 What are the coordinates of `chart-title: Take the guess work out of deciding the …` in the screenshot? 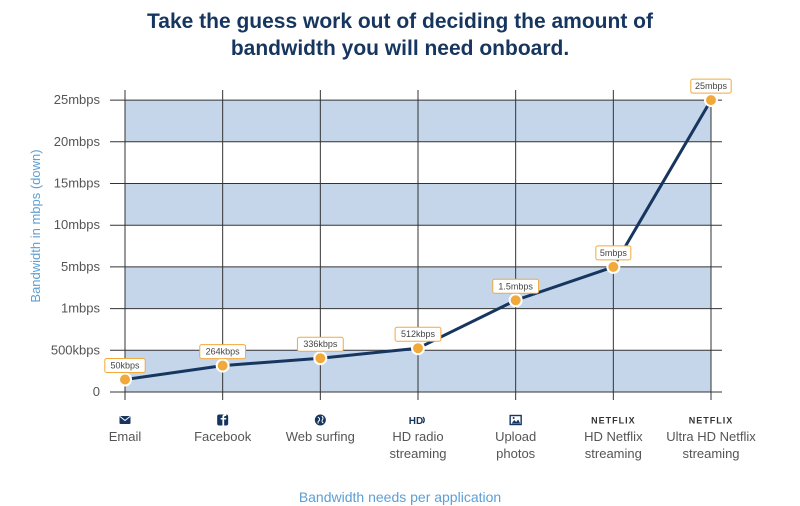 It's located at (400, 35).